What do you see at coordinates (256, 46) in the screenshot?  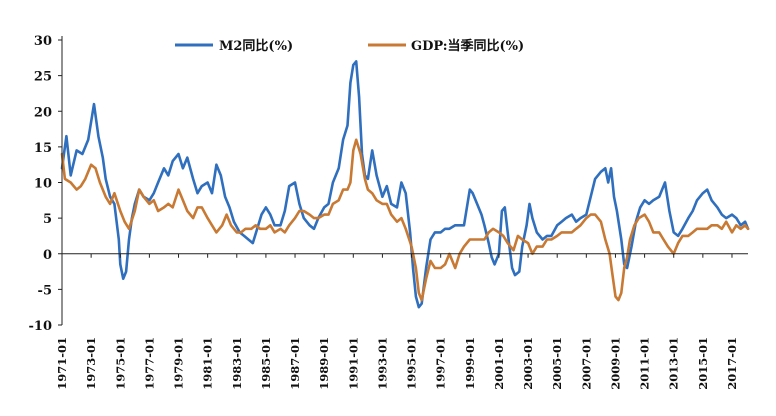 I see `legend-label-0: M2同比(%)` at bounding box center [256, 46].